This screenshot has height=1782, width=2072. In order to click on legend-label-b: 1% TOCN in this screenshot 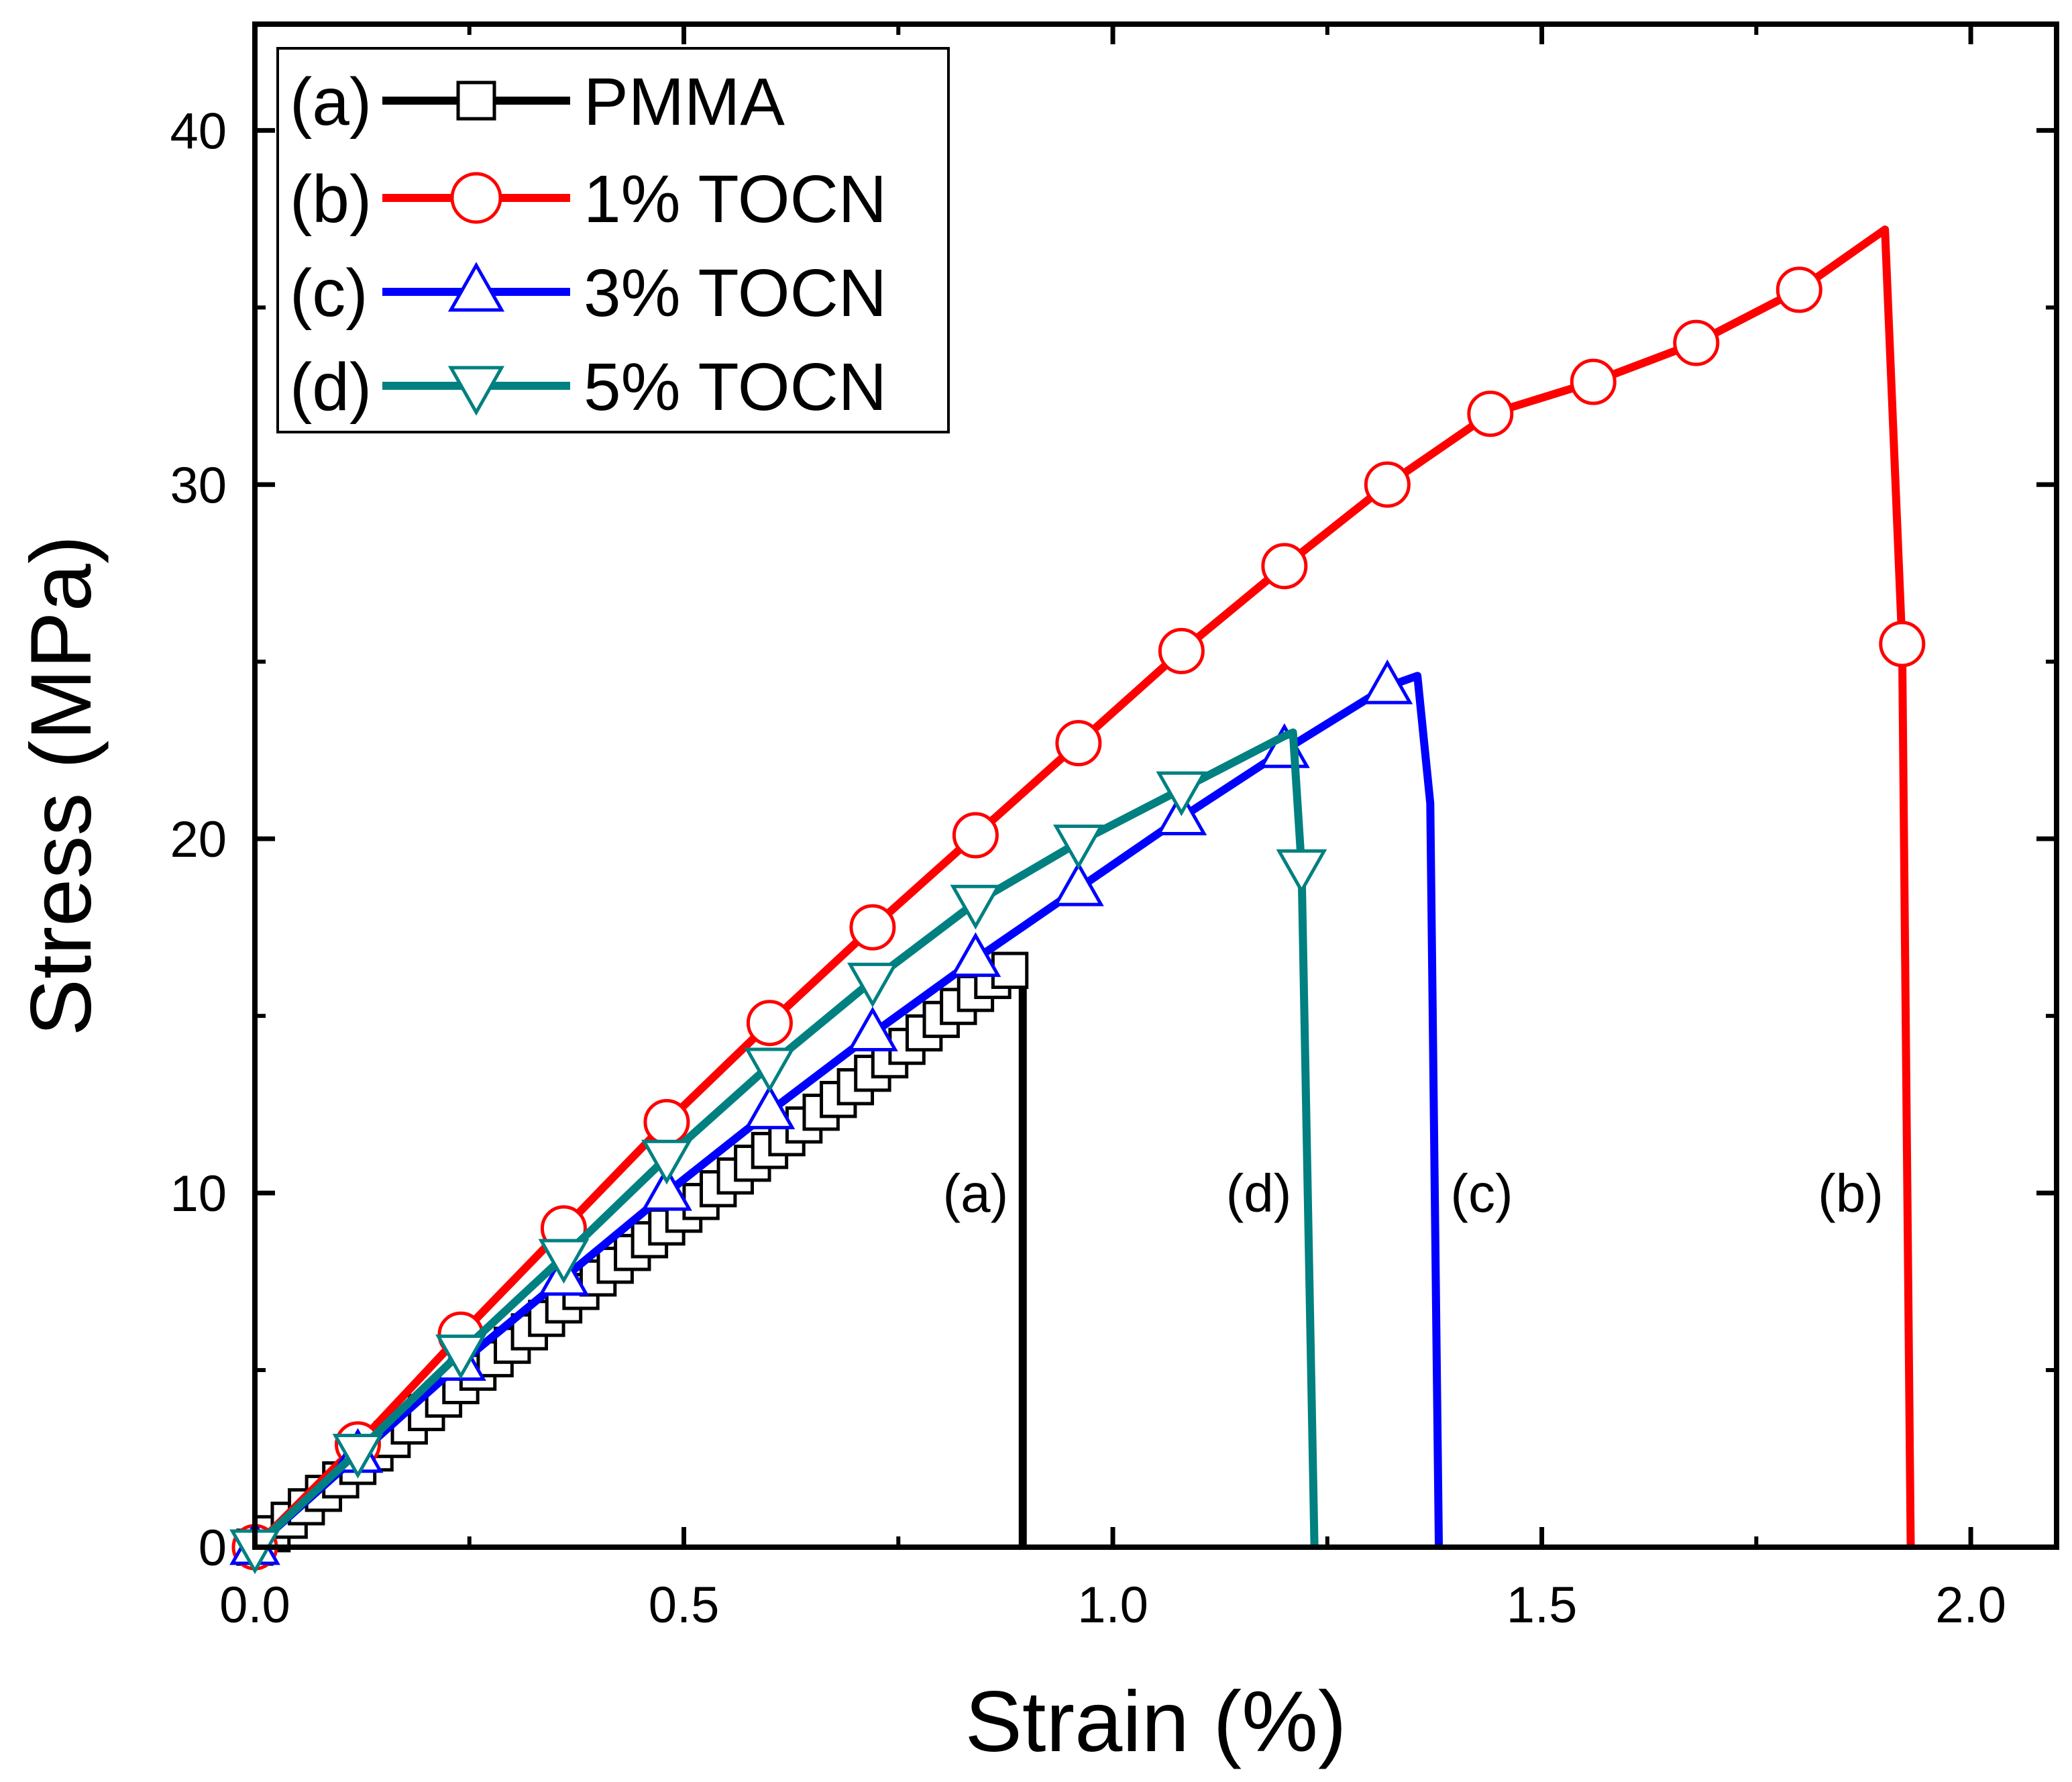, I will do `click(735, 200)`.